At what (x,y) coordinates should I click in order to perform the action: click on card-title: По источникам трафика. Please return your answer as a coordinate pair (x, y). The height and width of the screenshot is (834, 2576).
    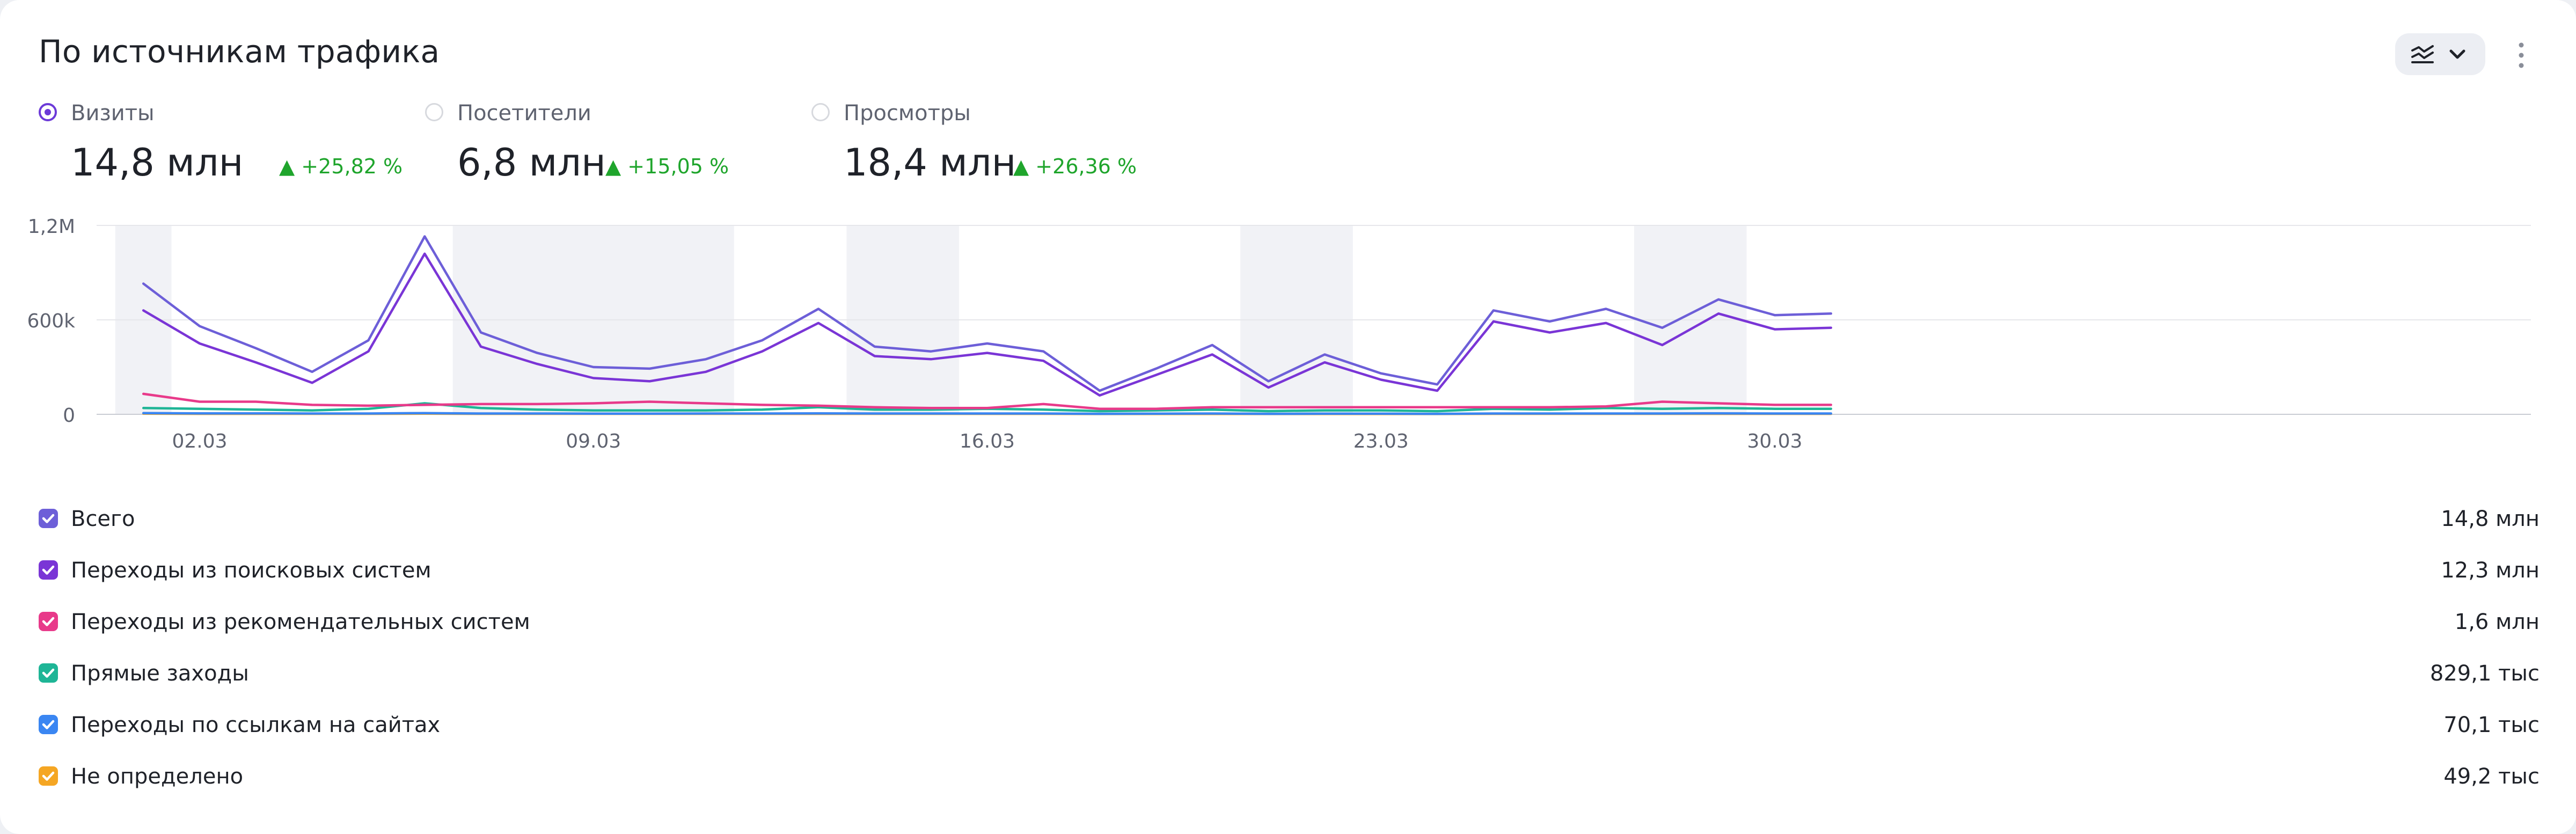
    Looking at the image, I should click on (239, 51).